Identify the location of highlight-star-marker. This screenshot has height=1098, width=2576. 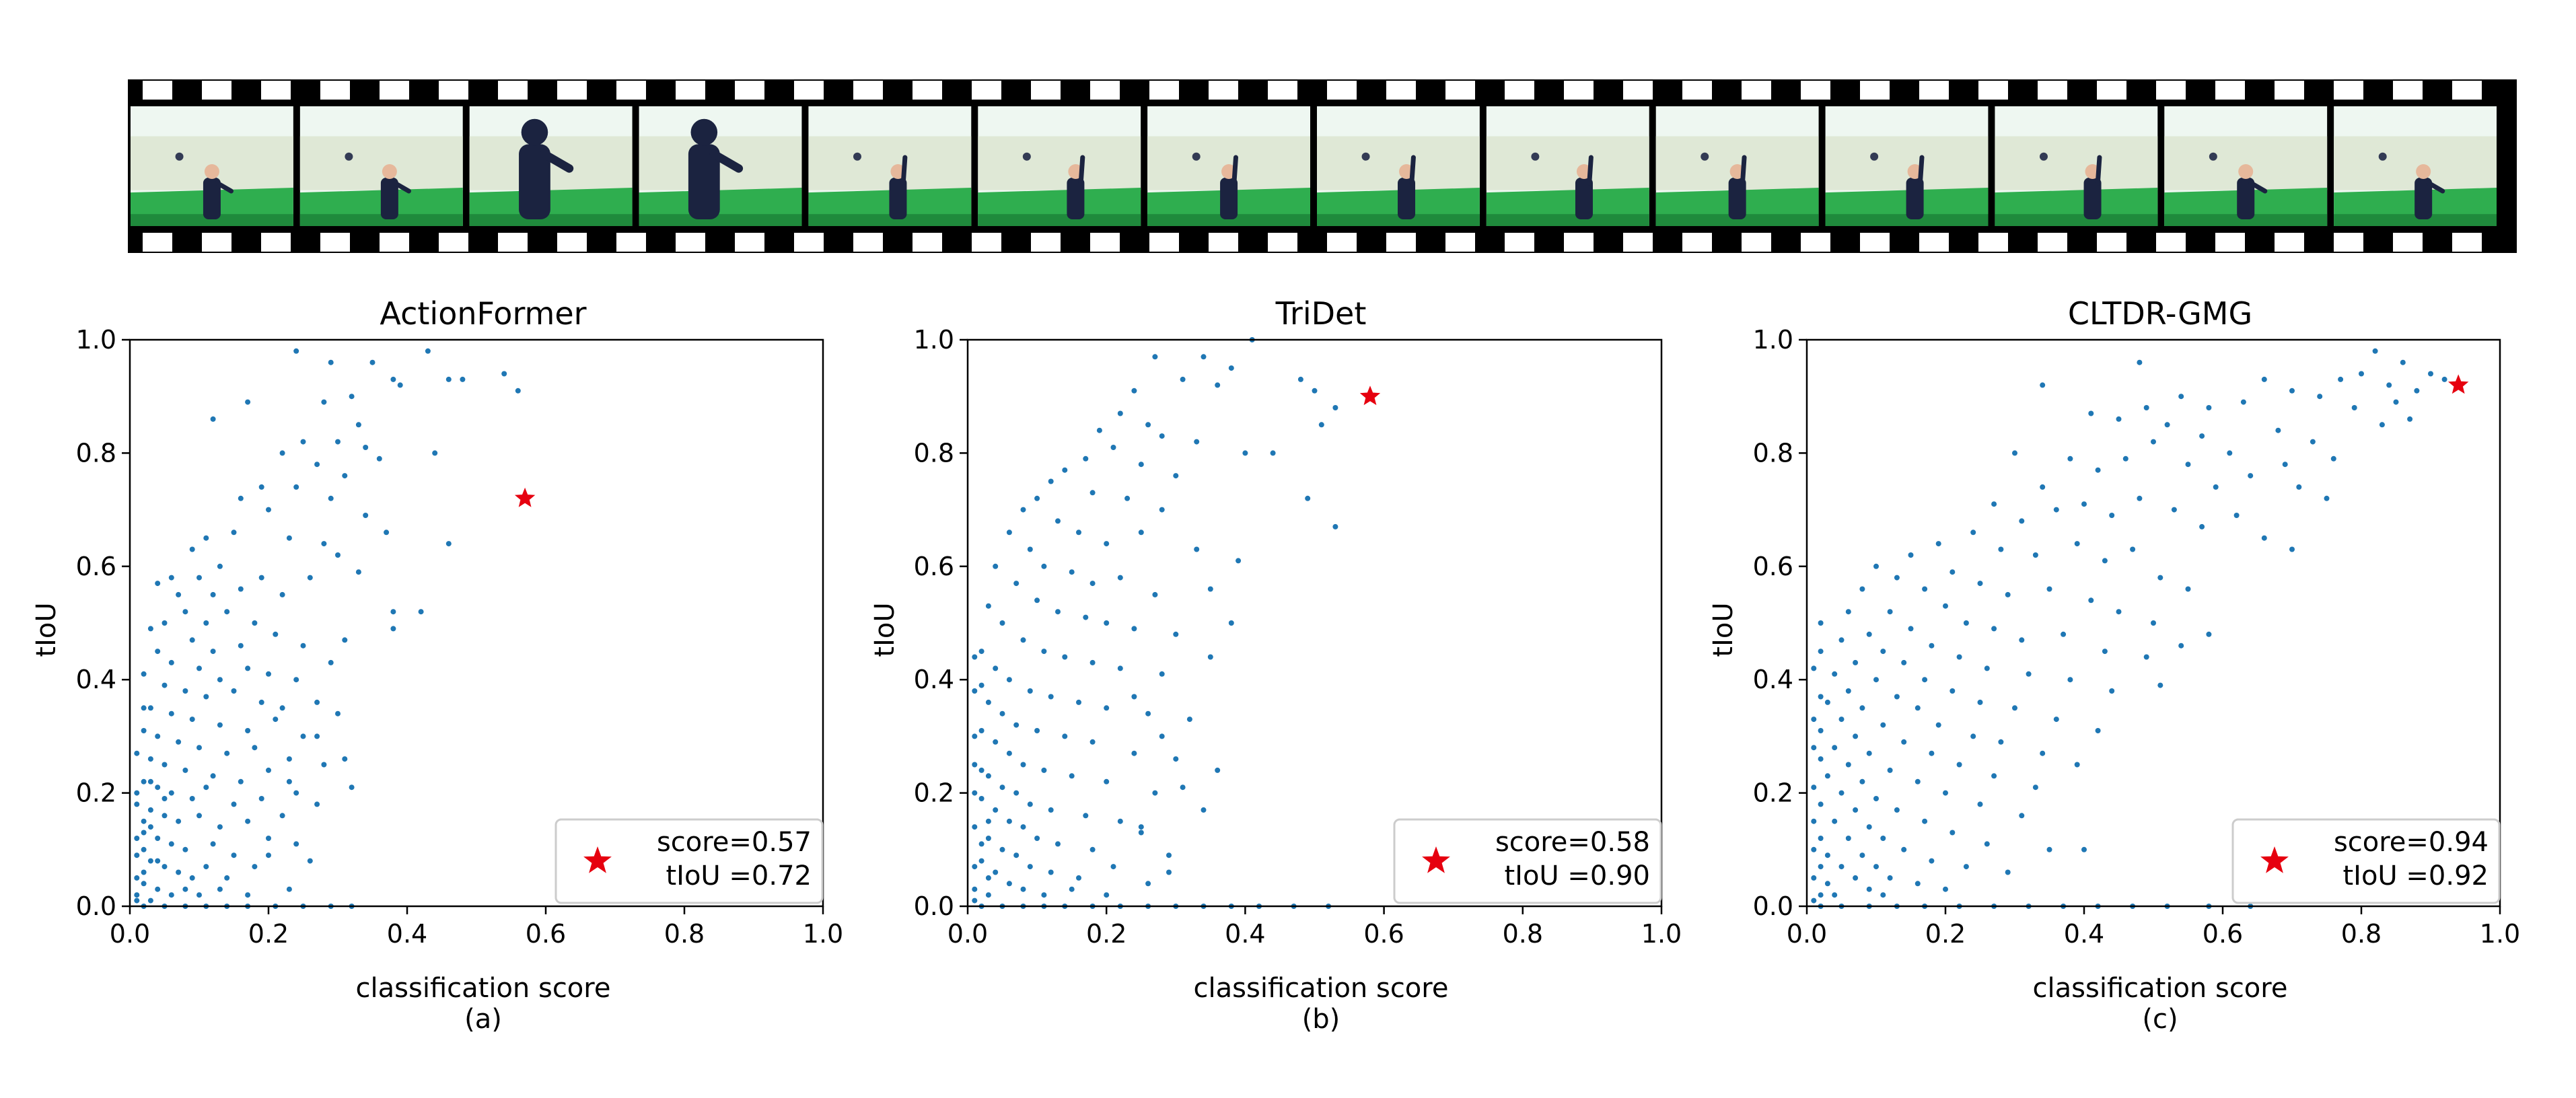
(2458, 384).